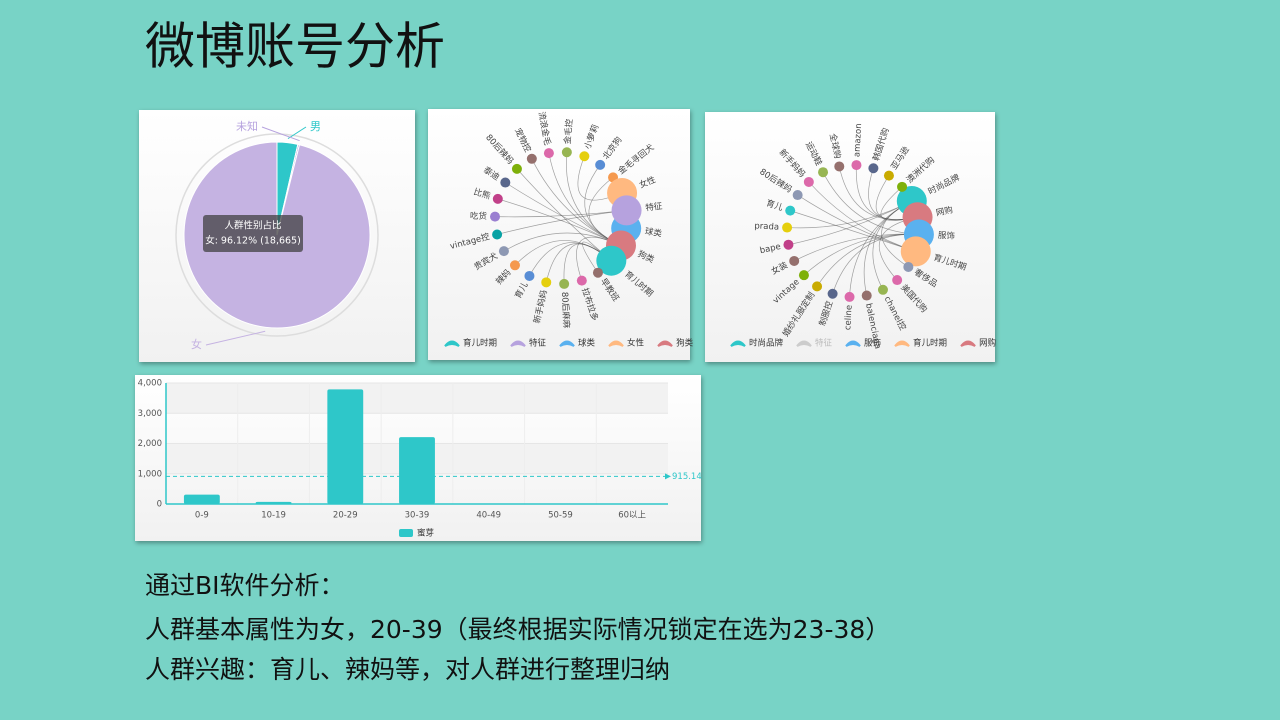 The width and height of the screenshot is (1280, 724). What do you see at coordinates (202, 516) in the screenshot?
I see `x-tick-label: 0-9` at bounding box center [202, 516].